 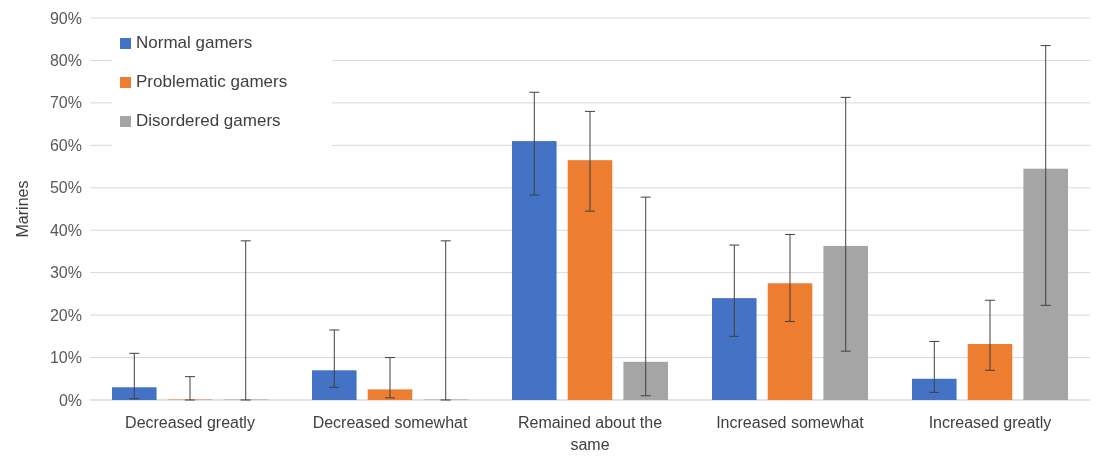 I want to click on x-tick-label: Remained about the same, so click(x=590, y=433).